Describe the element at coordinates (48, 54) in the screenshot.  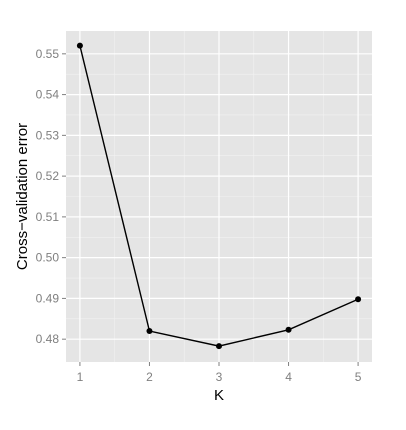
I see `y-tick-label: 0.55` at that location.